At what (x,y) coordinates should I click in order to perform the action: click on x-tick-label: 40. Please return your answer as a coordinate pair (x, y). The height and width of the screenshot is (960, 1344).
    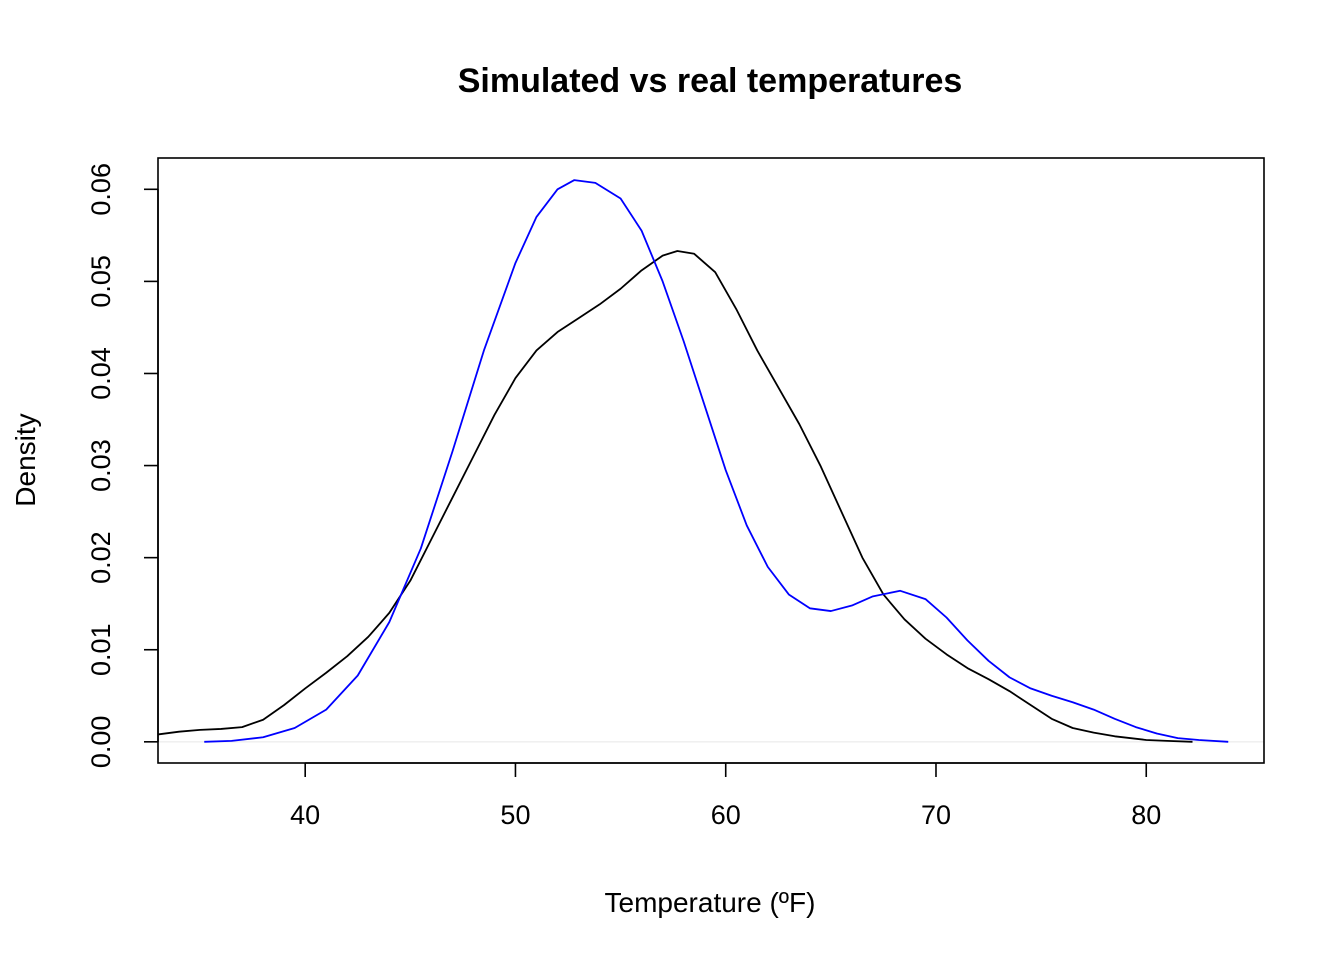
    Looking at the image, I should click on (305, 815).